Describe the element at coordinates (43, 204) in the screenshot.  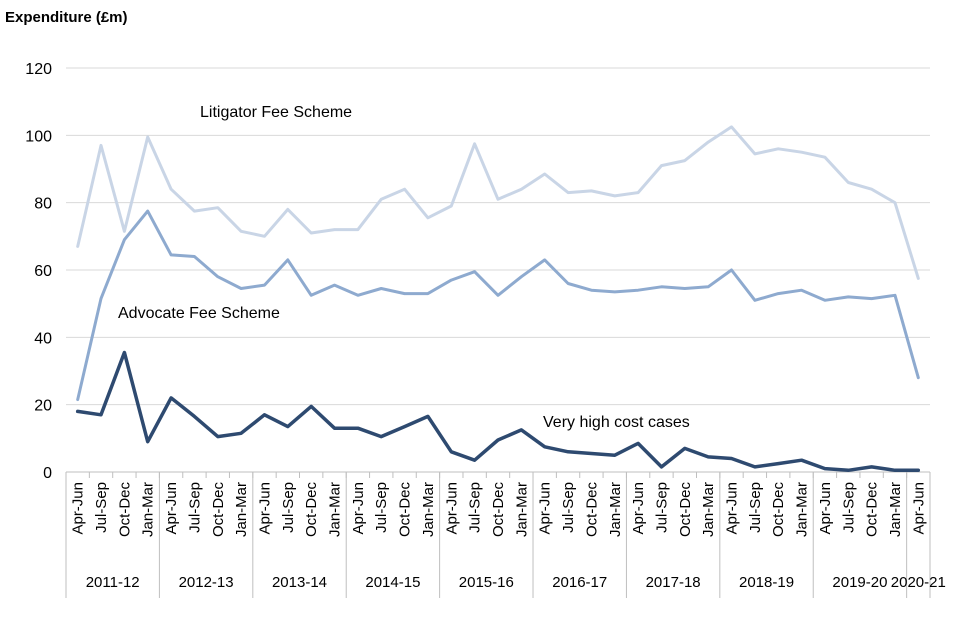
I see `y-tick-label: 80` at that location.